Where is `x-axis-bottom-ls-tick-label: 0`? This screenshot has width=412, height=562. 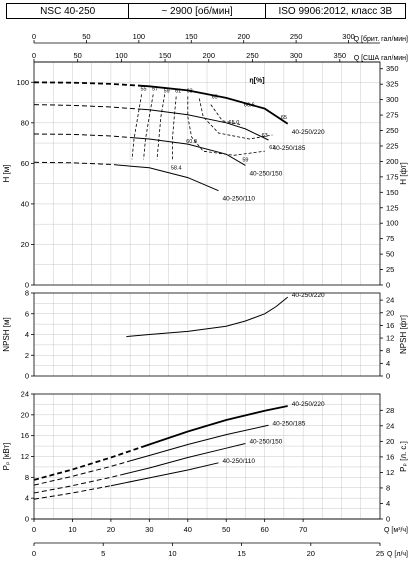 x-axis-bottom-ls-tick-label: 0 is located at coordinates (34, 553).